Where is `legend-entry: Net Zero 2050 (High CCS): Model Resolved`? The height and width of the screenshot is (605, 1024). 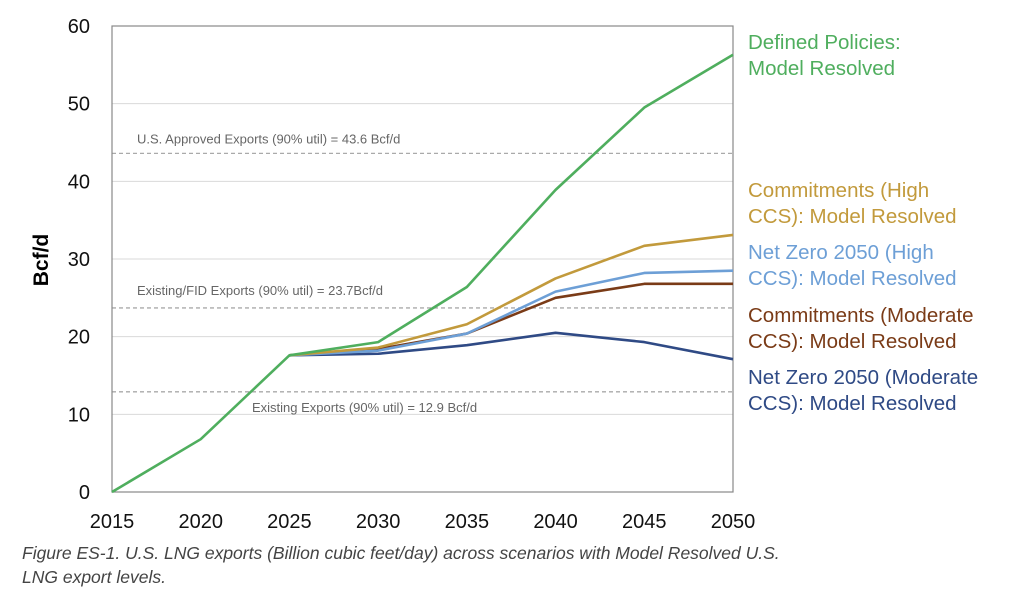 legend-entry: Net Zero 2050 (High CCS): Model Resolved is located at coordinates (852, 266).